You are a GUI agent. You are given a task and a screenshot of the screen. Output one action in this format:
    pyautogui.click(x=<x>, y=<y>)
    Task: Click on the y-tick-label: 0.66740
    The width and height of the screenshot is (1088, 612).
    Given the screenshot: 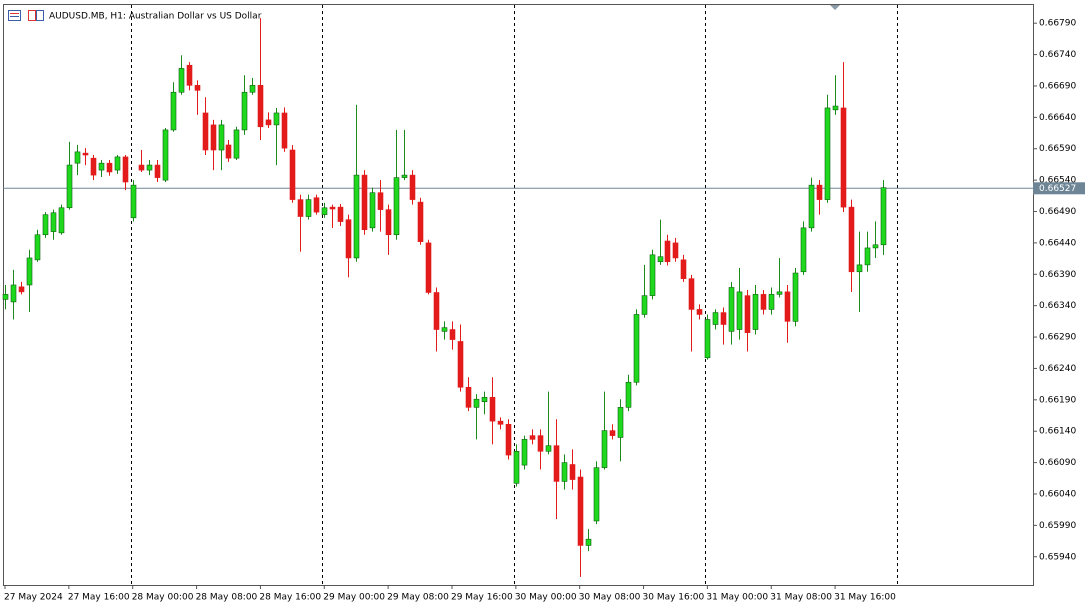 What is the action you would take?
    pyautogui.click(x=1057, y=55)
    